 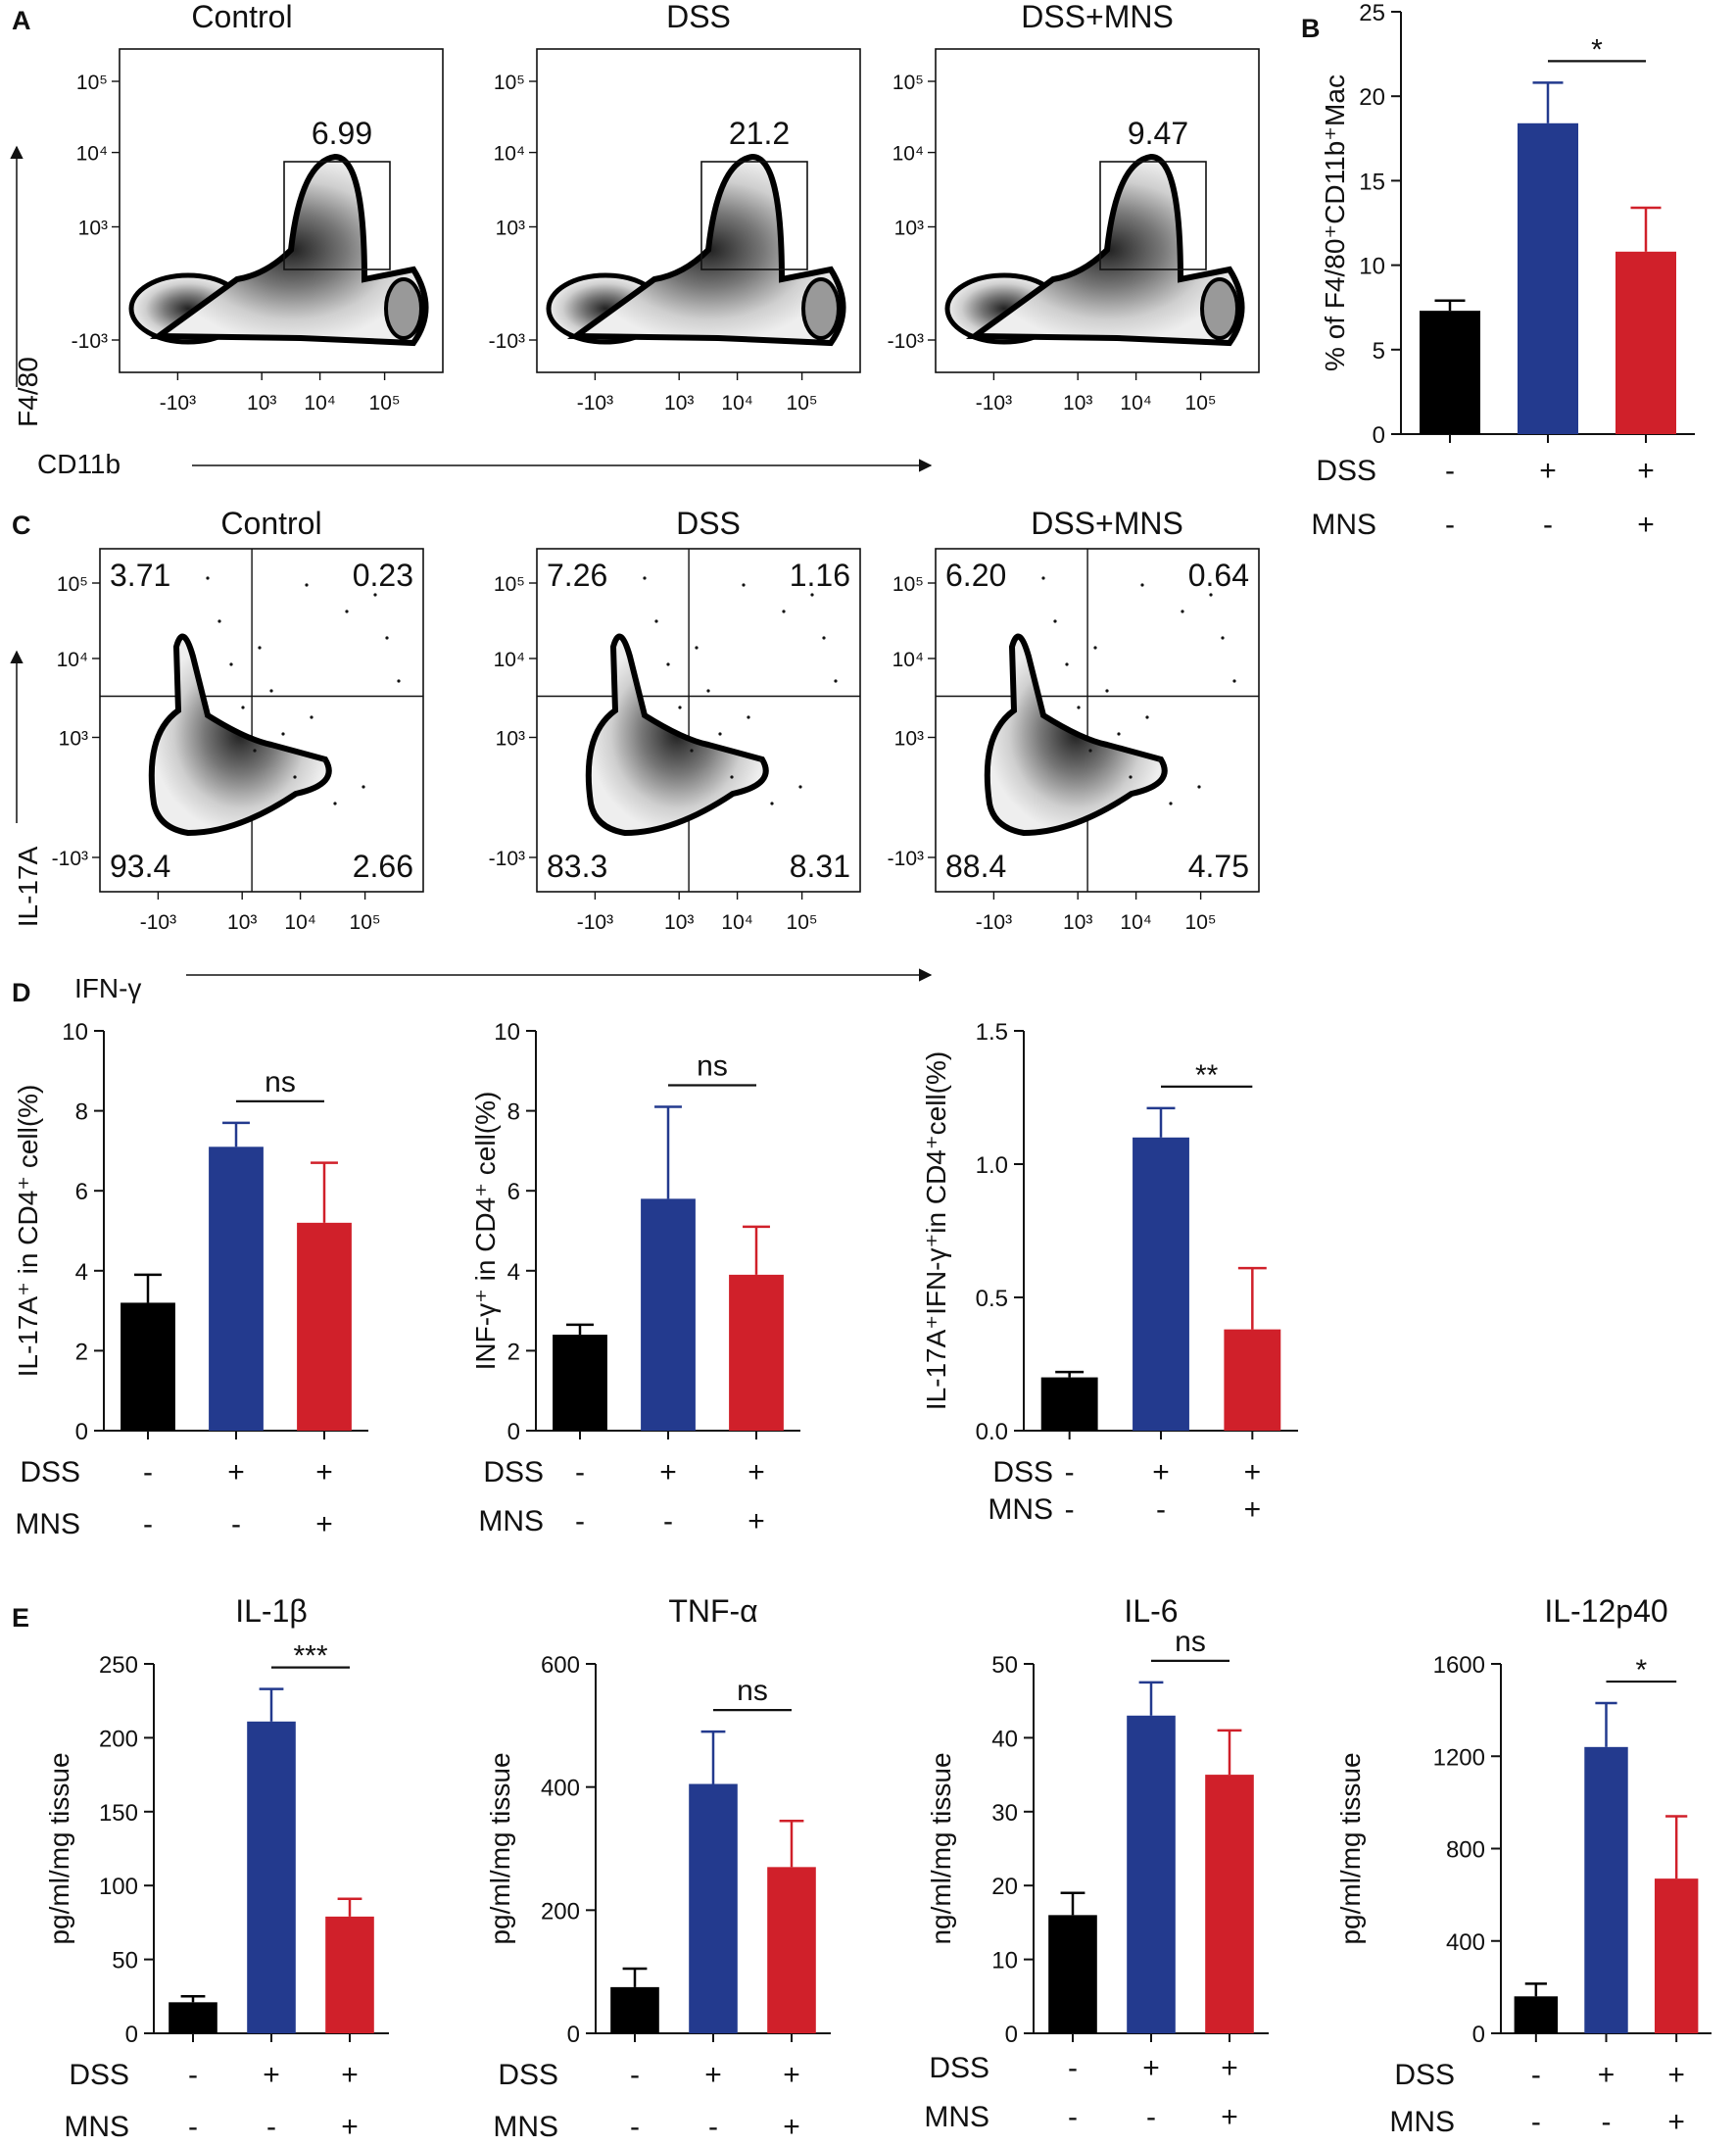 What do you see at coordinates (992, 1165) in the screenshot?
I see `y-tick-label: 1.0` at bounding box center [992, 1165].